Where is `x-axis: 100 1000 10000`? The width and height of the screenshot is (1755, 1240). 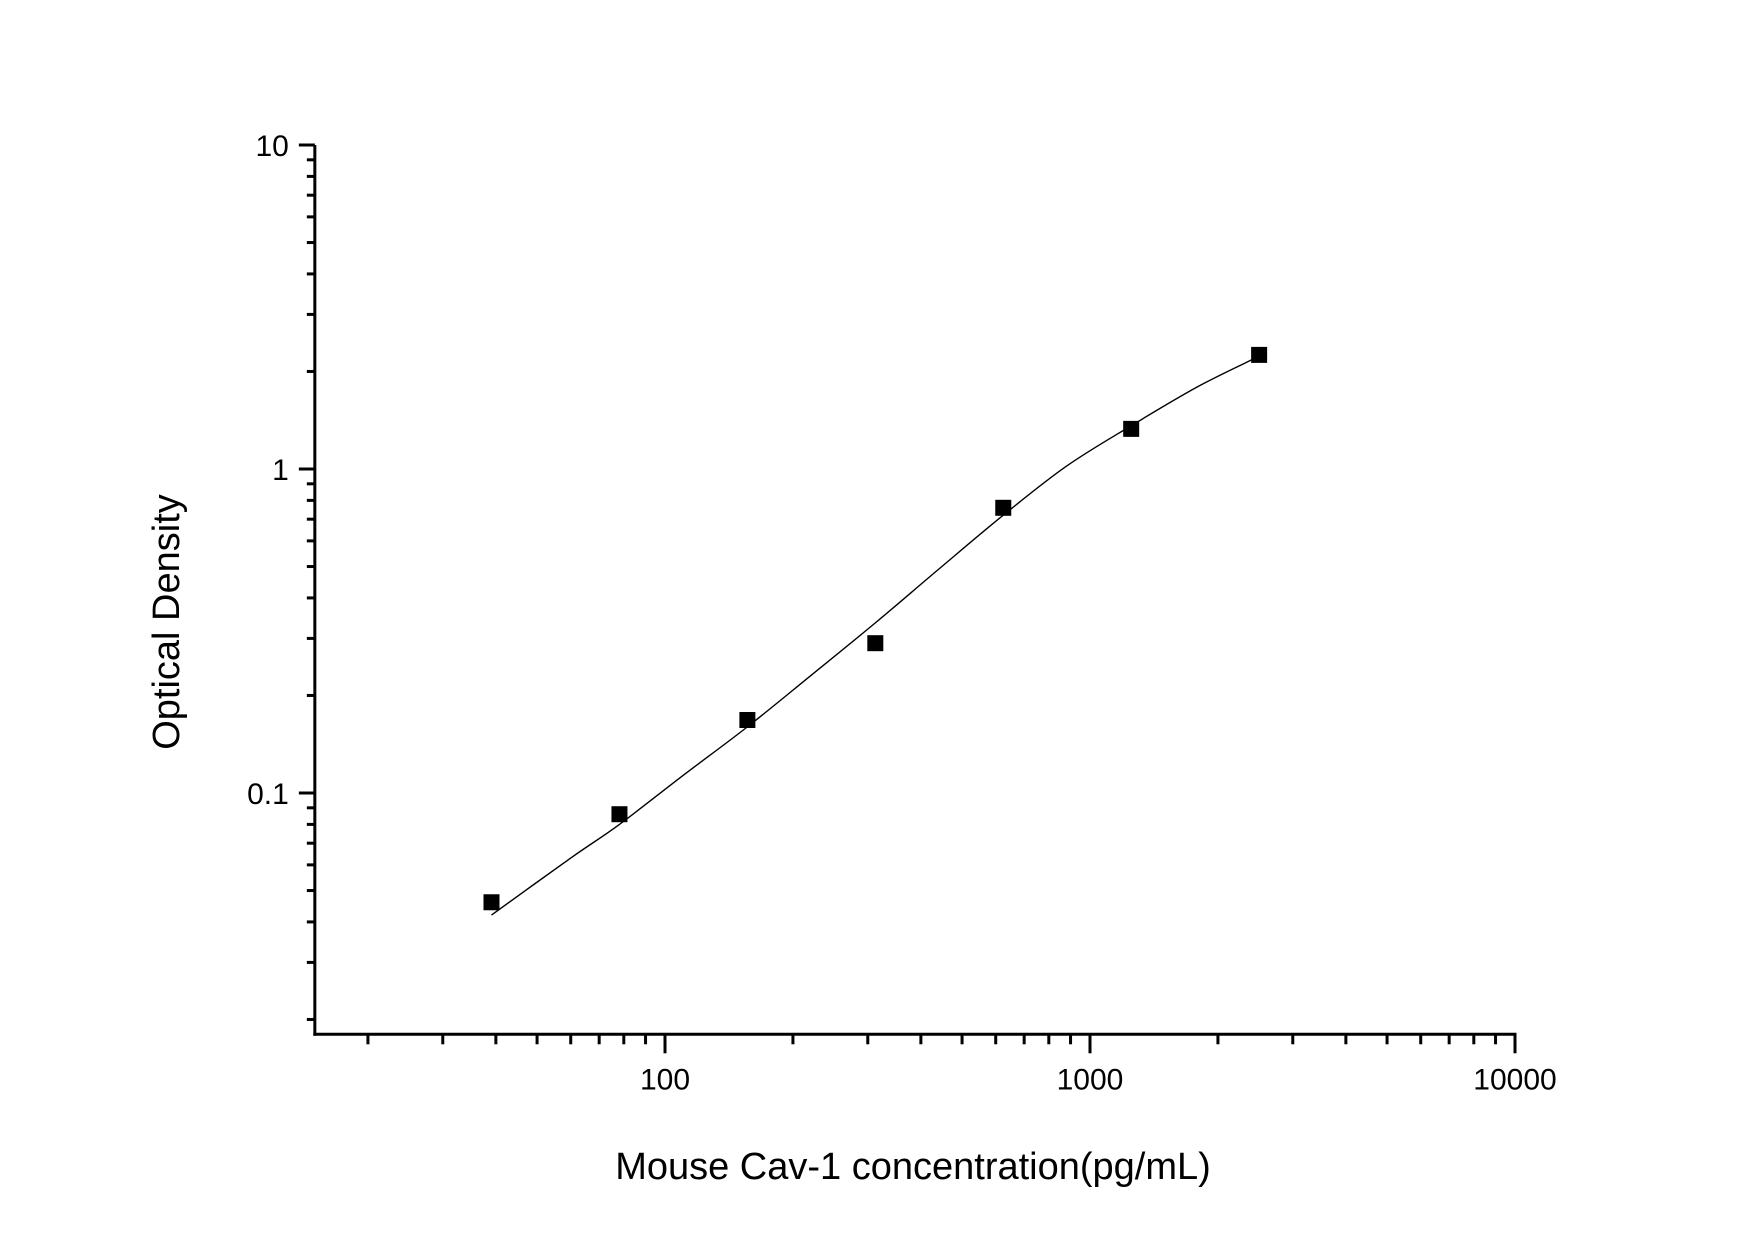
x-axis: 100 1000 10000 is located at coordinates (935, 1064).